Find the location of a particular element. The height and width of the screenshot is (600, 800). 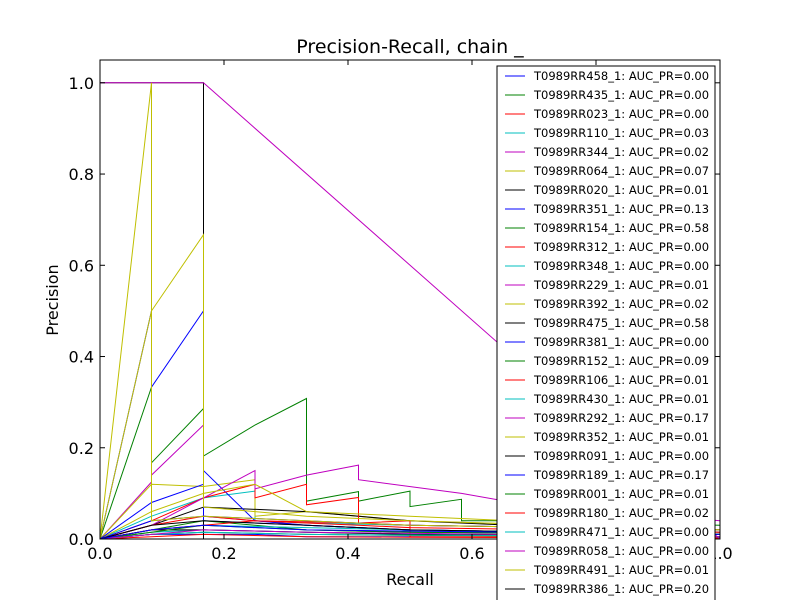

y-tick-label-0: 0.0 is located at coordinates (81, 539).